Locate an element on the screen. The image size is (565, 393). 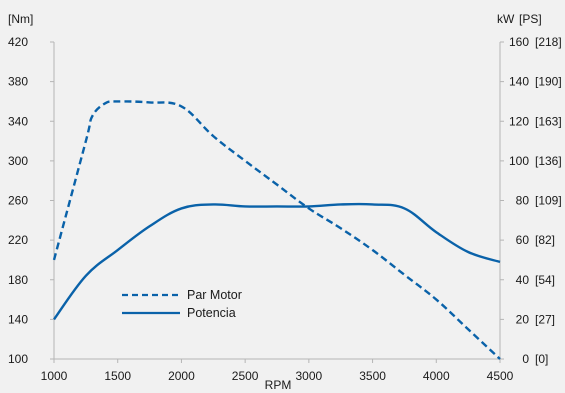
right-axis-kw-tick-label: 160 is located at coordinates (519, 42).